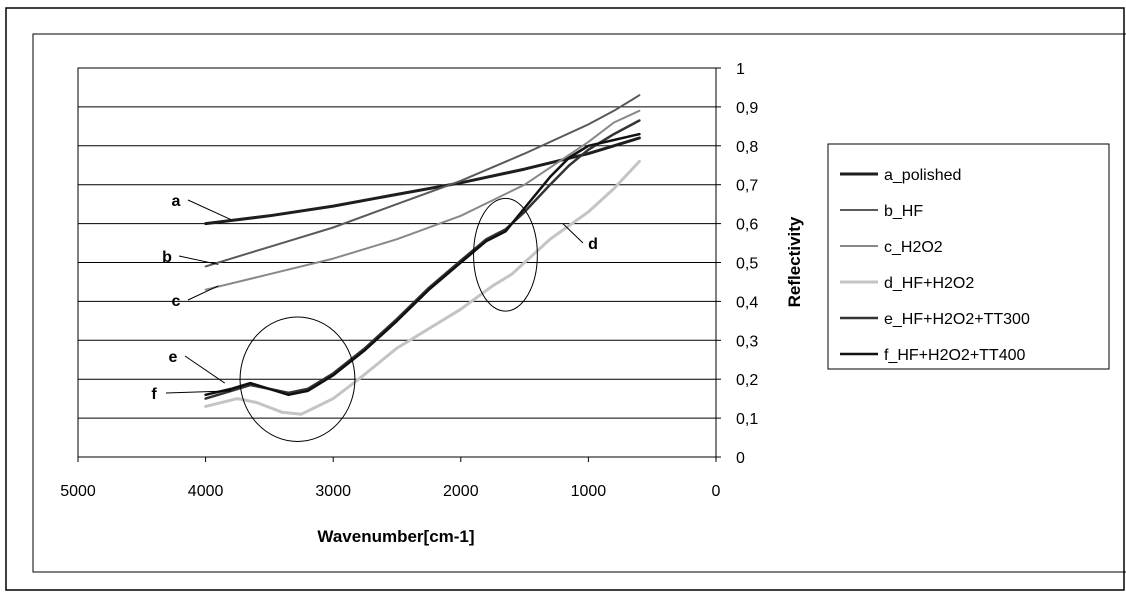 The height and width of the screenshot is (597, 1126). Describe the element at coordinates (209, 210) in the screenshot. I see `annotation-leader-a` at that location.